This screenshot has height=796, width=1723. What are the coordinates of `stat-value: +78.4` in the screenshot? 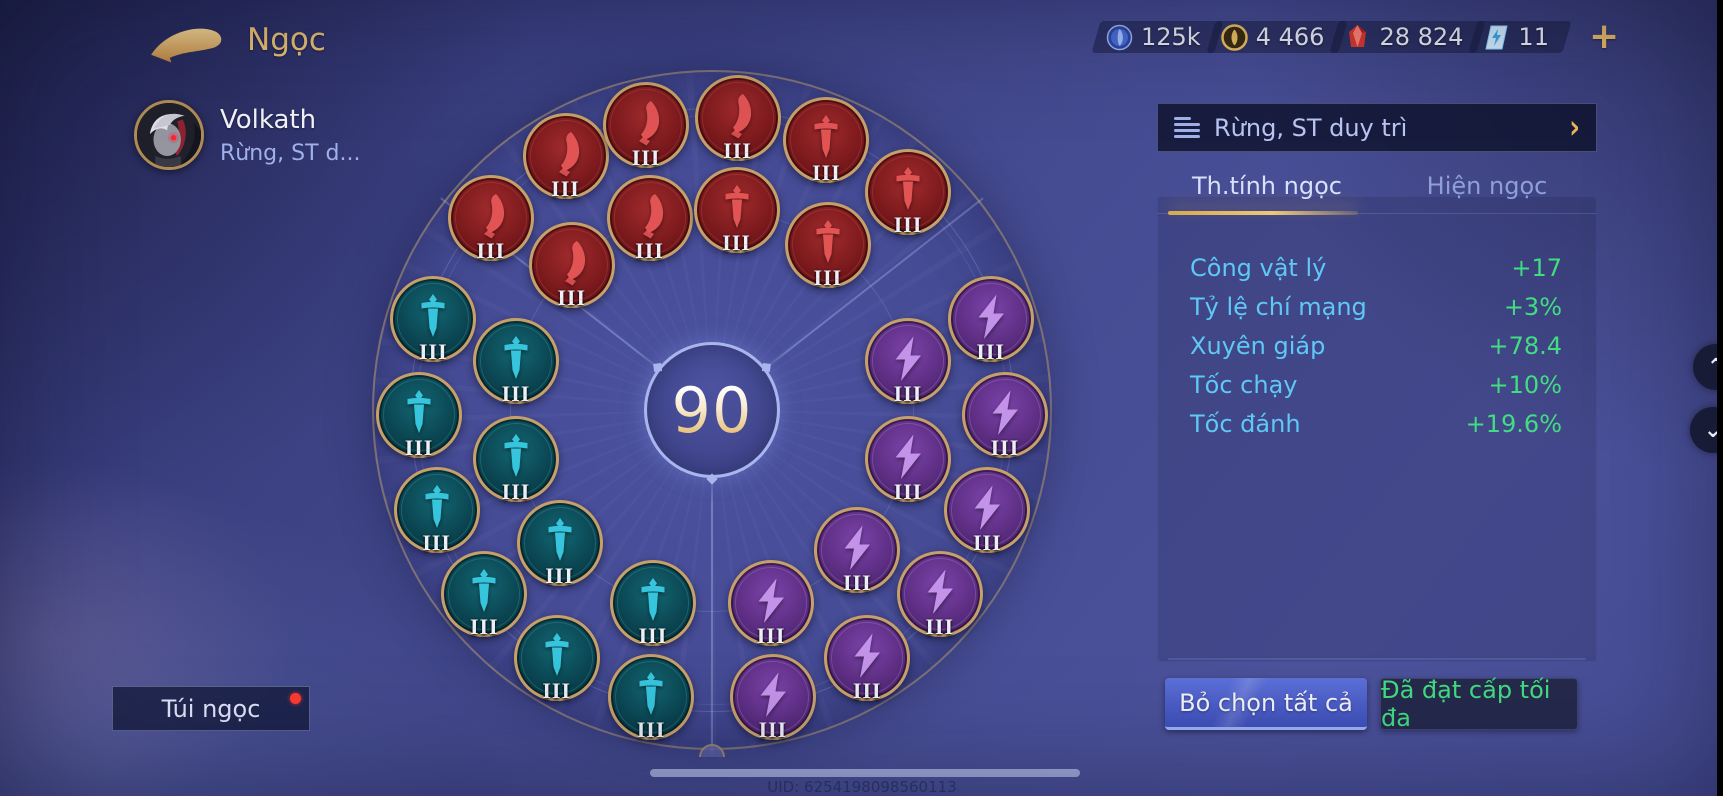 It's located at (1525, 345).